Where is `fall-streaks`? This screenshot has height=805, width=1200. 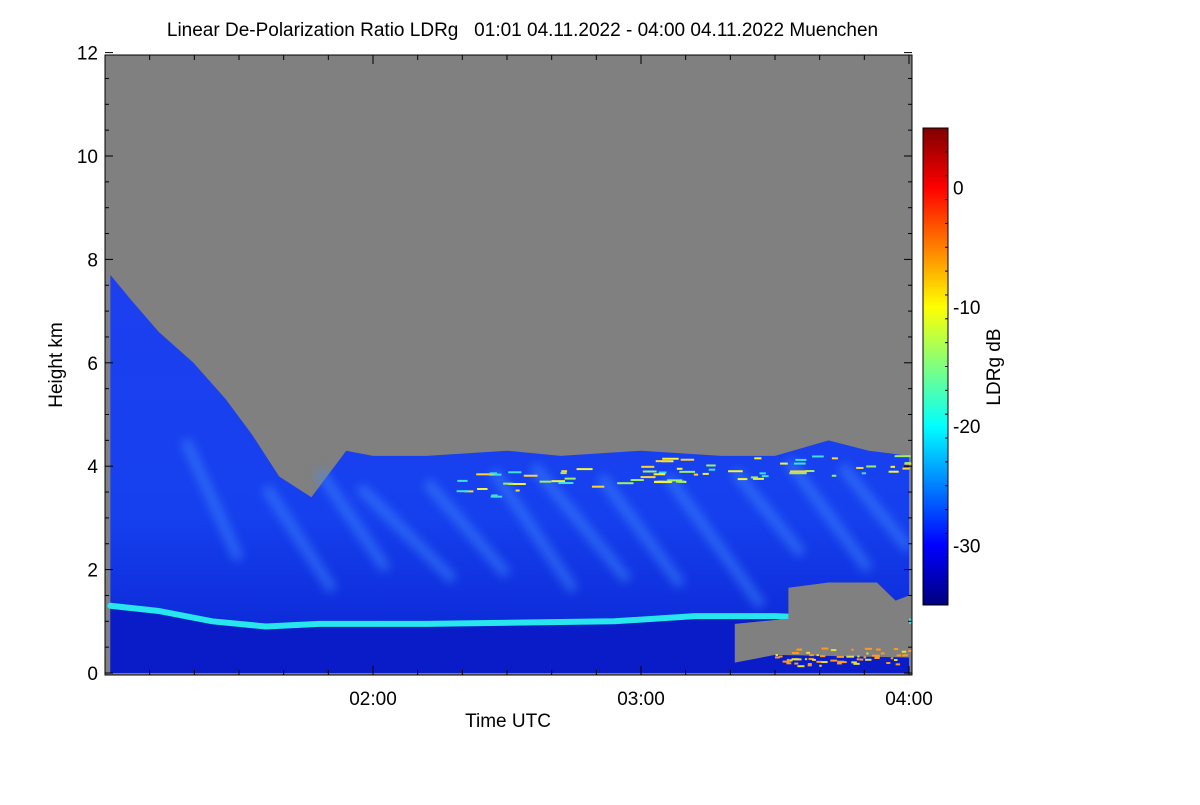
fall-streaks is located at coordinates (546, 523).